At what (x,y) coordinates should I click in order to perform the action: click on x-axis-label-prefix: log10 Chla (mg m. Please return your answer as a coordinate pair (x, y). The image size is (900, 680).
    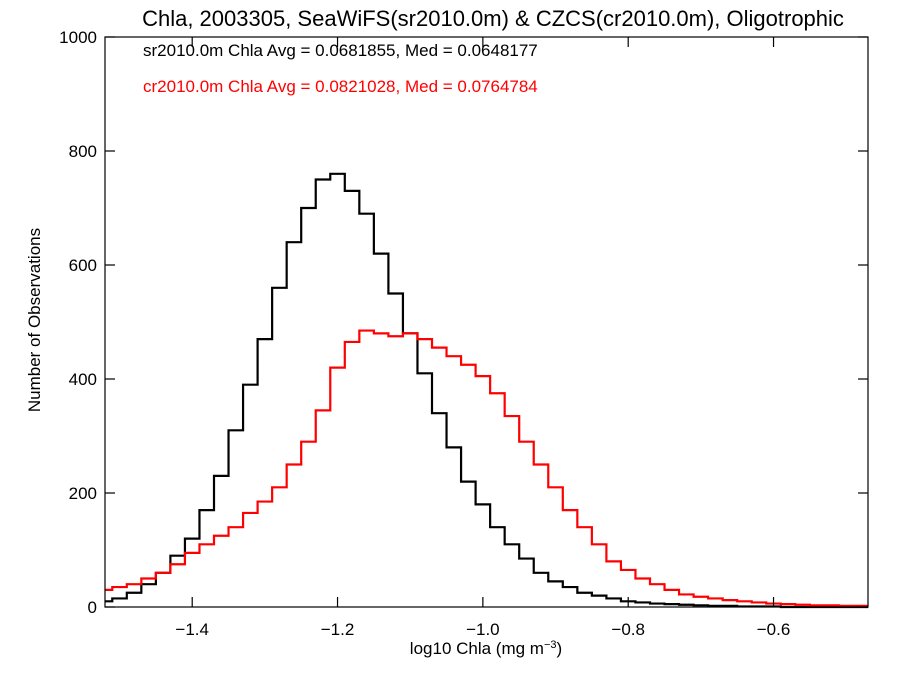
    Looking at the image, I should click on (477, 648).